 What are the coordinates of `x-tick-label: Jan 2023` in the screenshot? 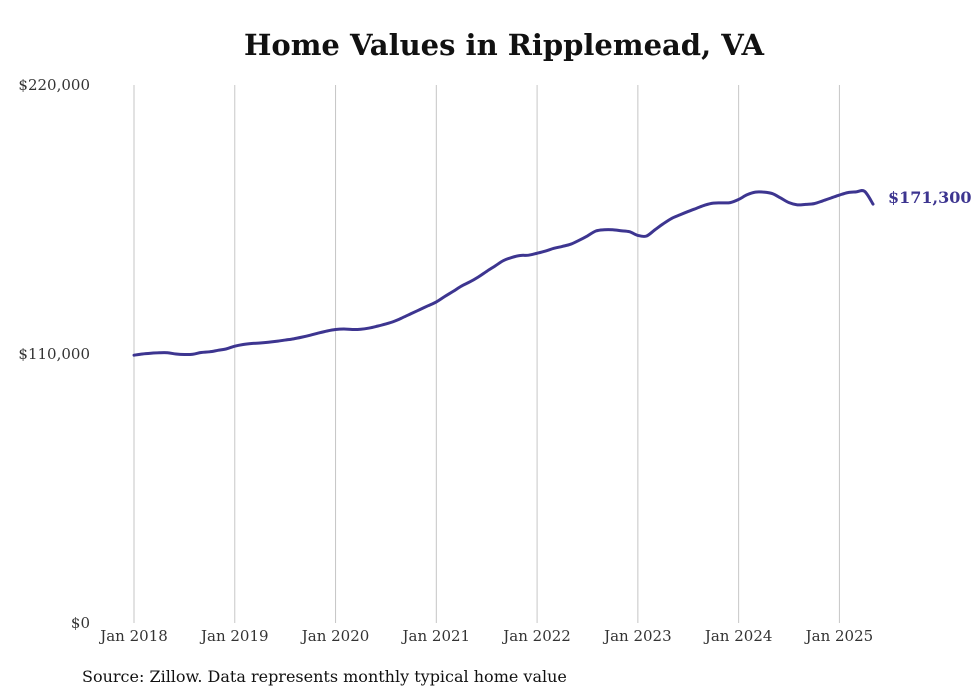 It's located at (637, 636).